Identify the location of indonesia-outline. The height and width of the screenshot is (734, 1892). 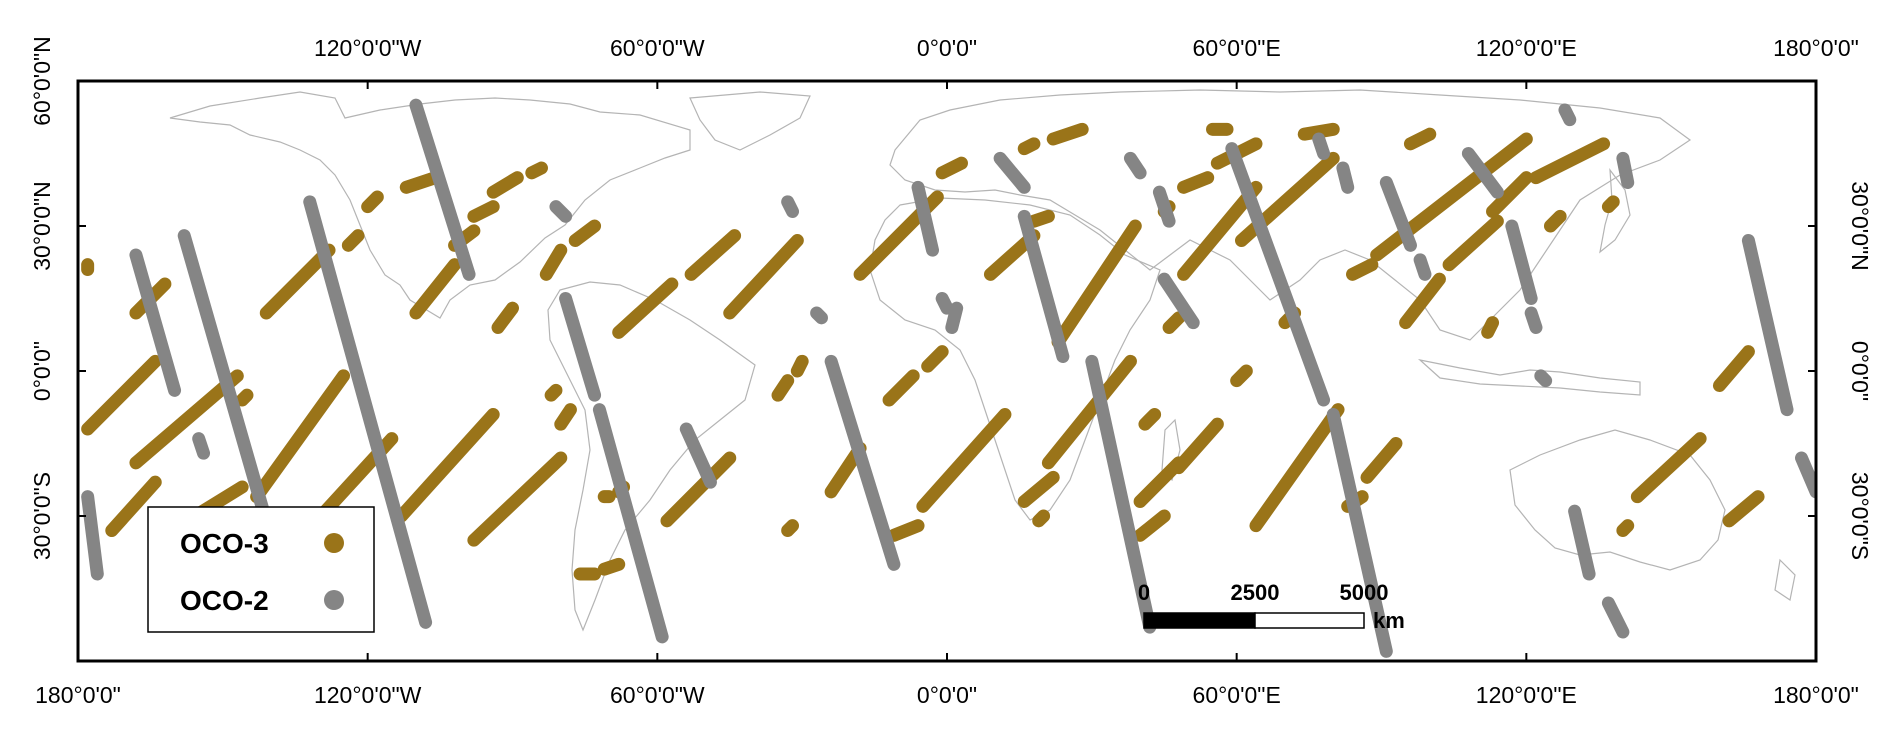
(1529, 377).